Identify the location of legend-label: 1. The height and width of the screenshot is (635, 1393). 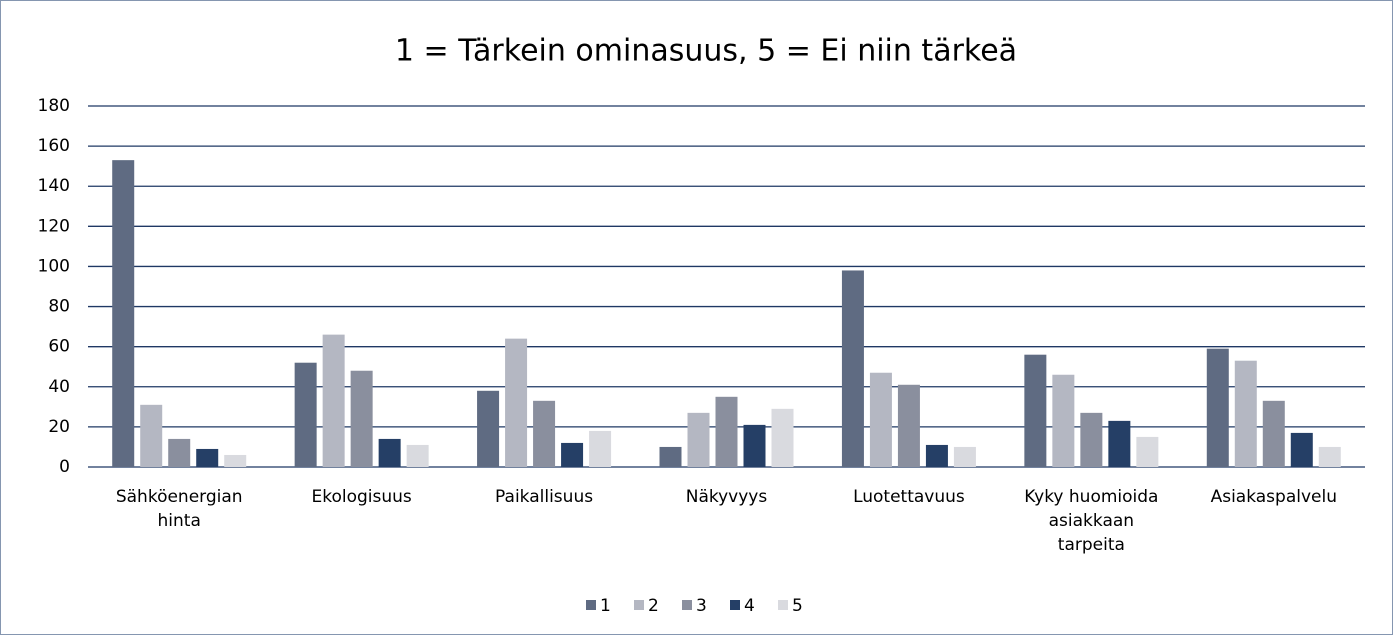
(605, 606).